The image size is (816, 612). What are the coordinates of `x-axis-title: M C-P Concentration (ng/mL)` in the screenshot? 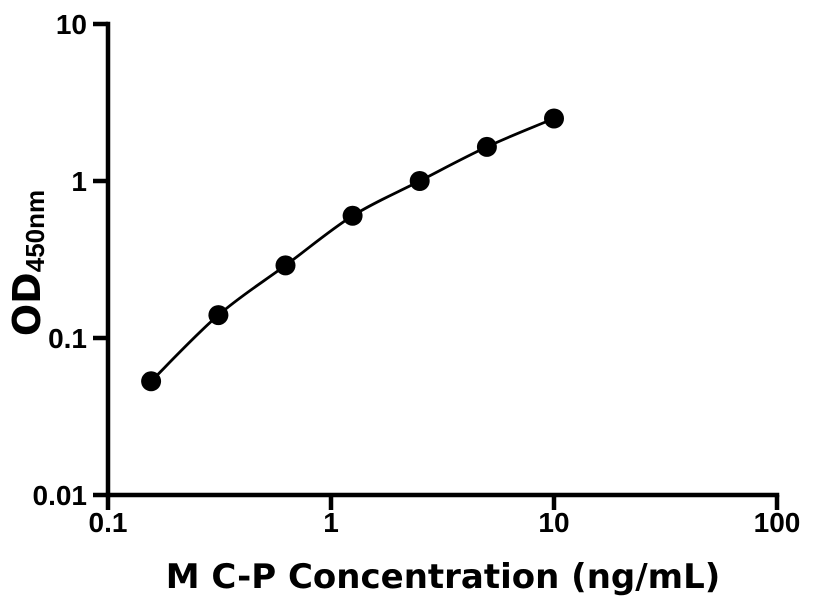 It's located at (443, 577).